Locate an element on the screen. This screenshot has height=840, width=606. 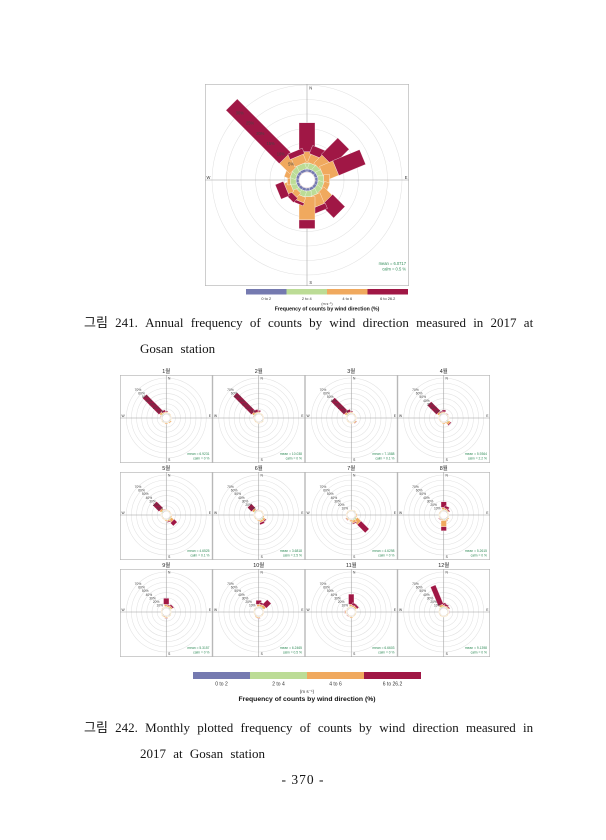
rose-sector-SSE-bin3 is located at coordinates (355, 523).